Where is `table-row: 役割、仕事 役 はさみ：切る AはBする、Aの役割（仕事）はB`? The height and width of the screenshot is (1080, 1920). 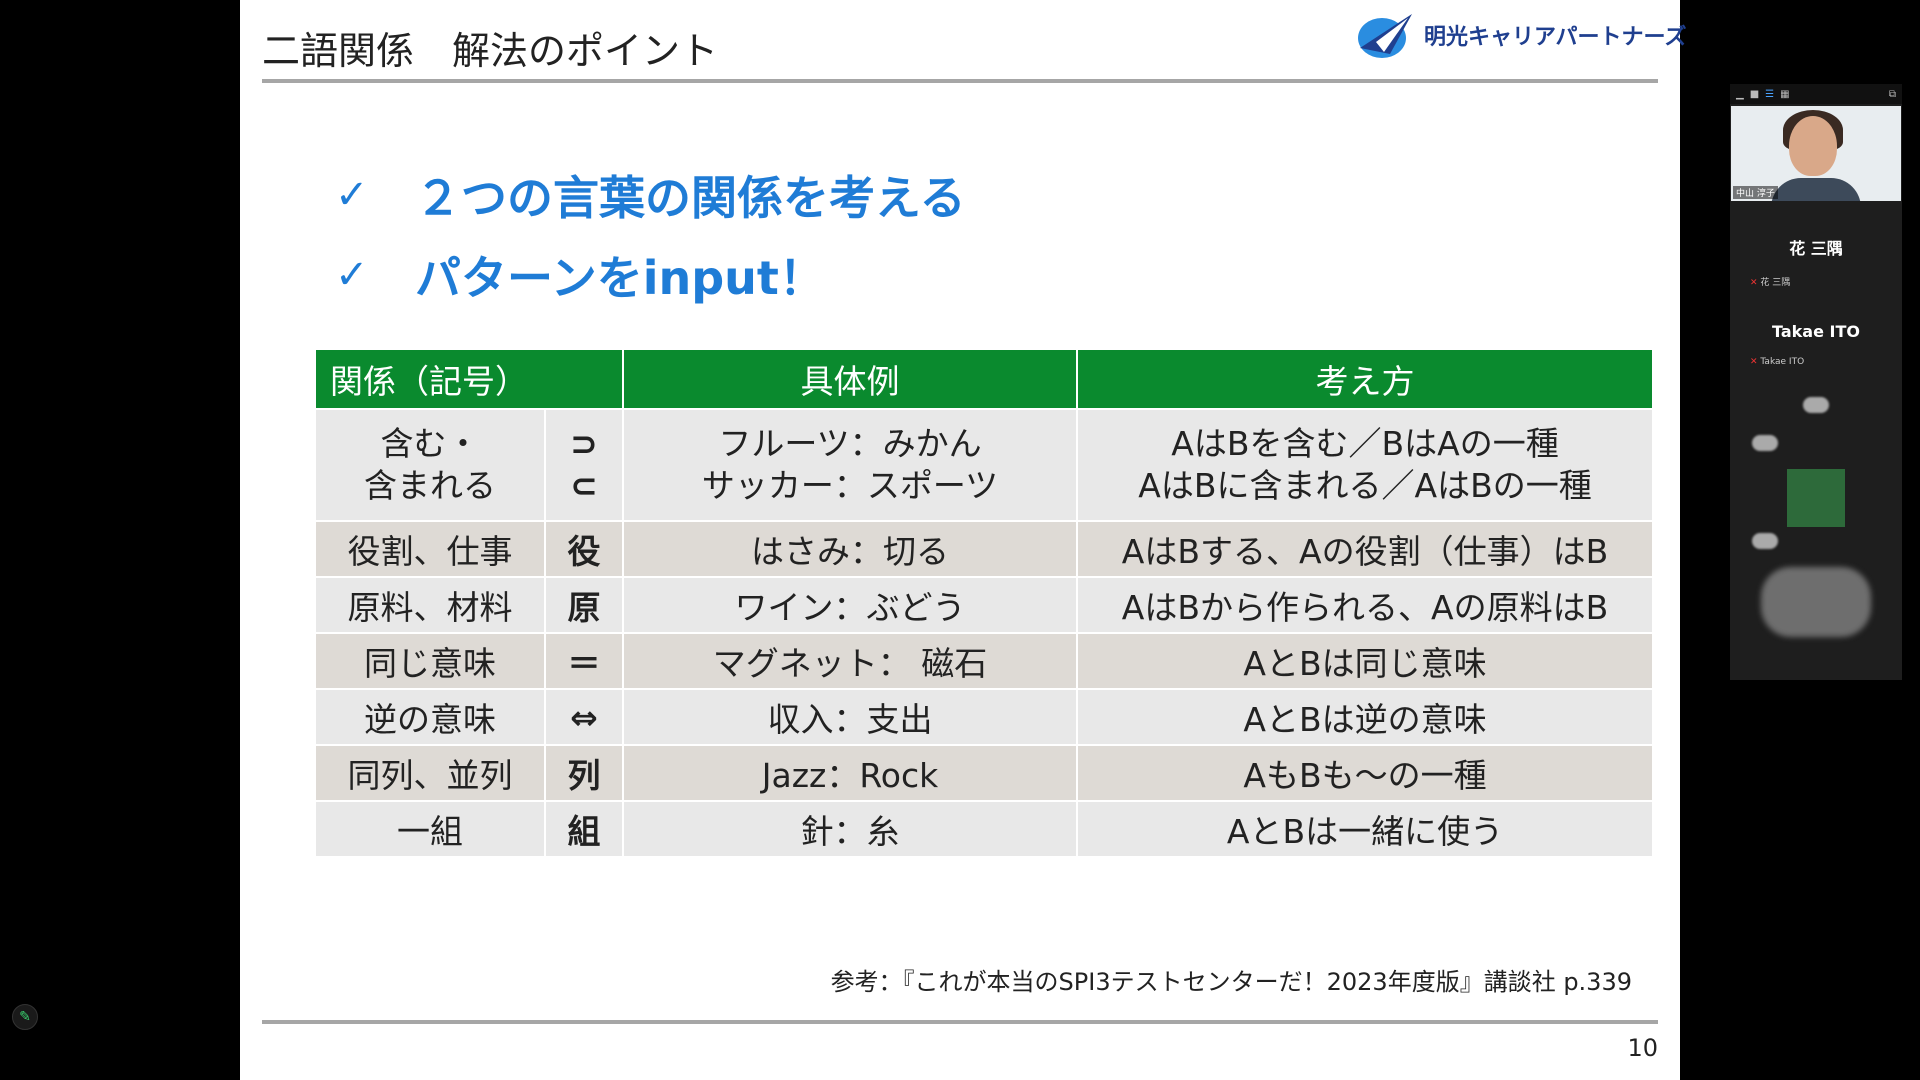
table-row: 役割、仕事 役 はさみ：切る AはBする、Aの役割（仕事）はB is located at coordinates (984, 549).